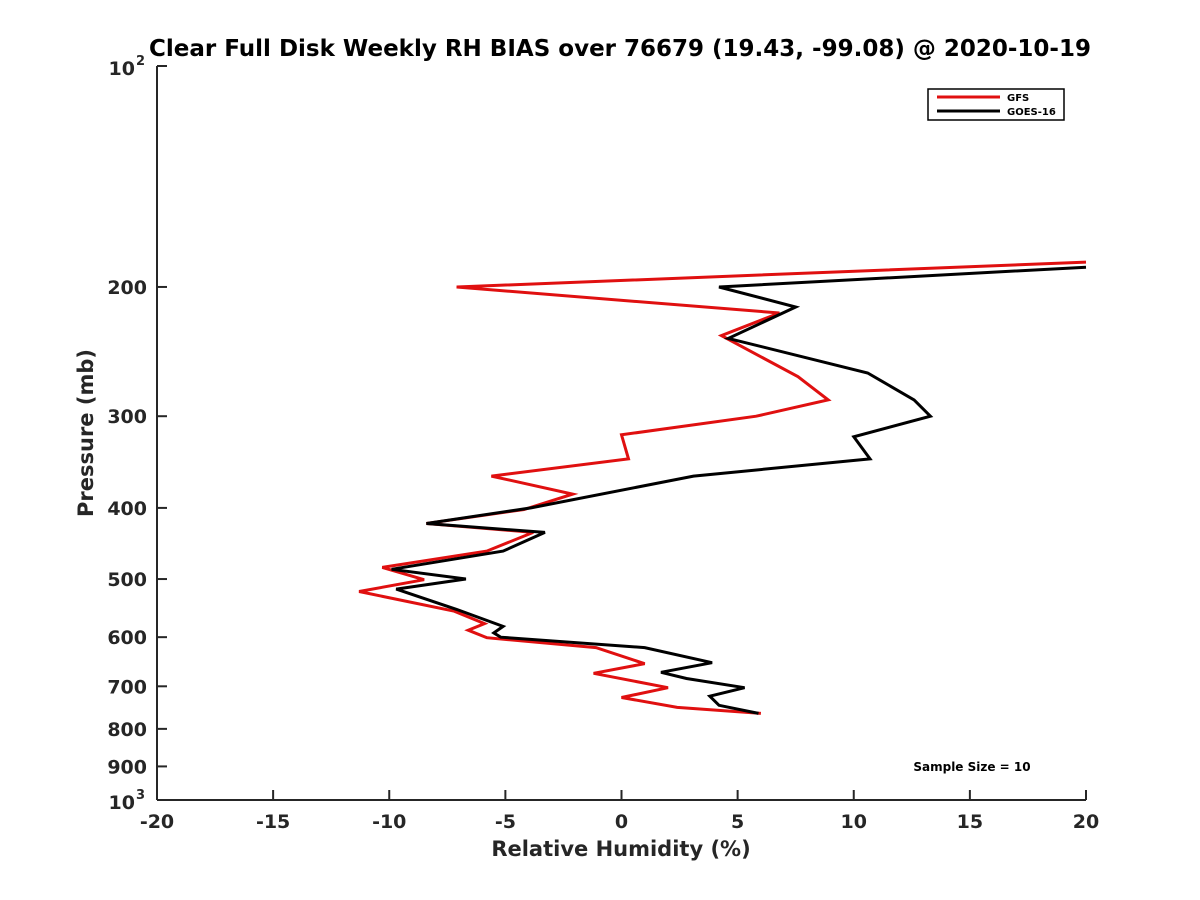  I want to click on y-tick-label: 600, so click(127, 638).